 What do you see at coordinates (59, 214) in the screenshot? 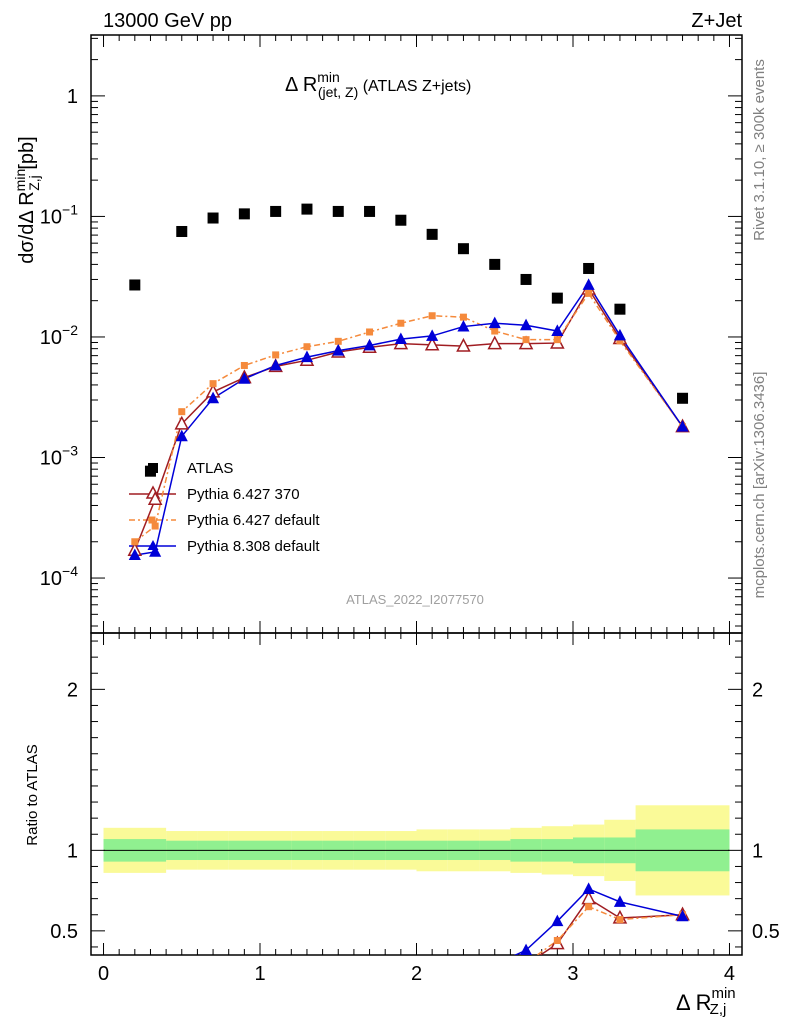
I see `y-tick-label: 10⁻¹` at bounding box center [59, 214].